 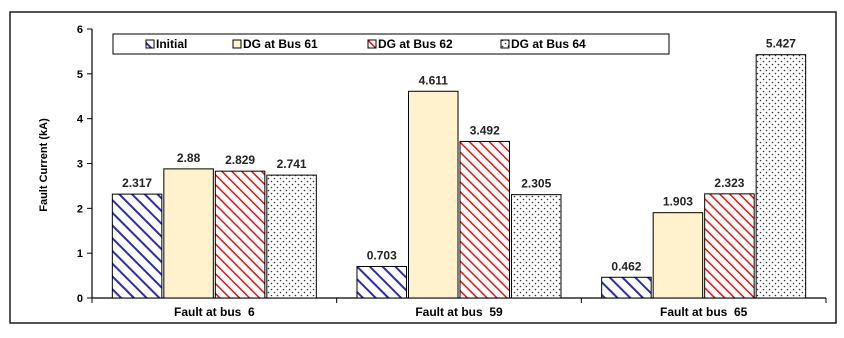 What do you see at coordinates (189, 158) in the screenshot?
I see `bar-value-label: 2.88` at bounding box center [189, 158].